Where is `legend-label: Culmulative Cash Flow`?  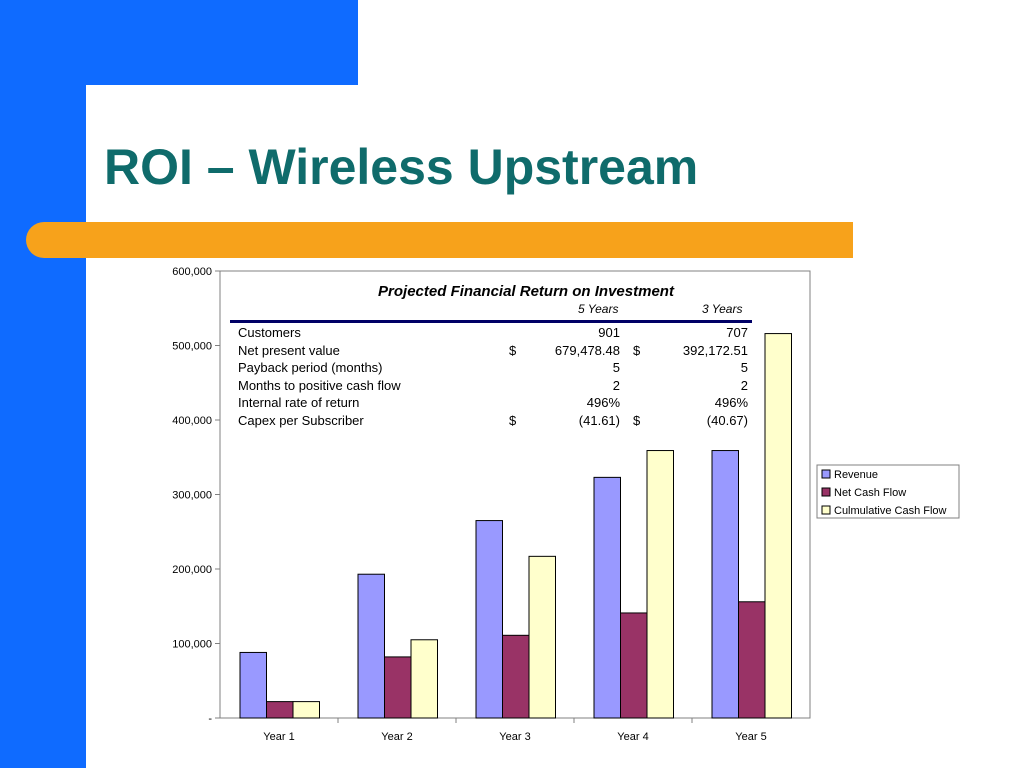 legend-label: Culmulative Cash Flow is located at coordinates (890, 511).